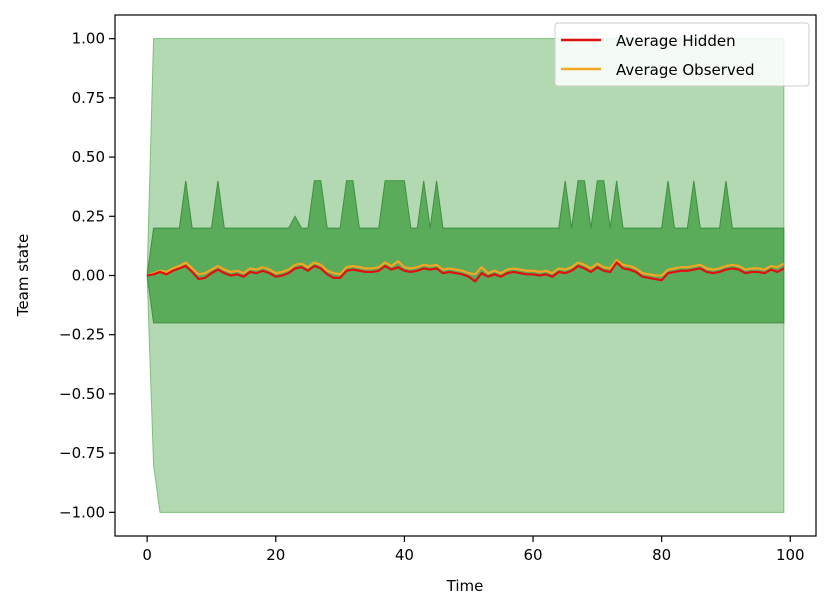 This screenshot has width=830, height=610. What do you see at coordinates (82, 453) in the screenshot?
I see `y-tick-label: −0.75` at bounding box center [82, 453].